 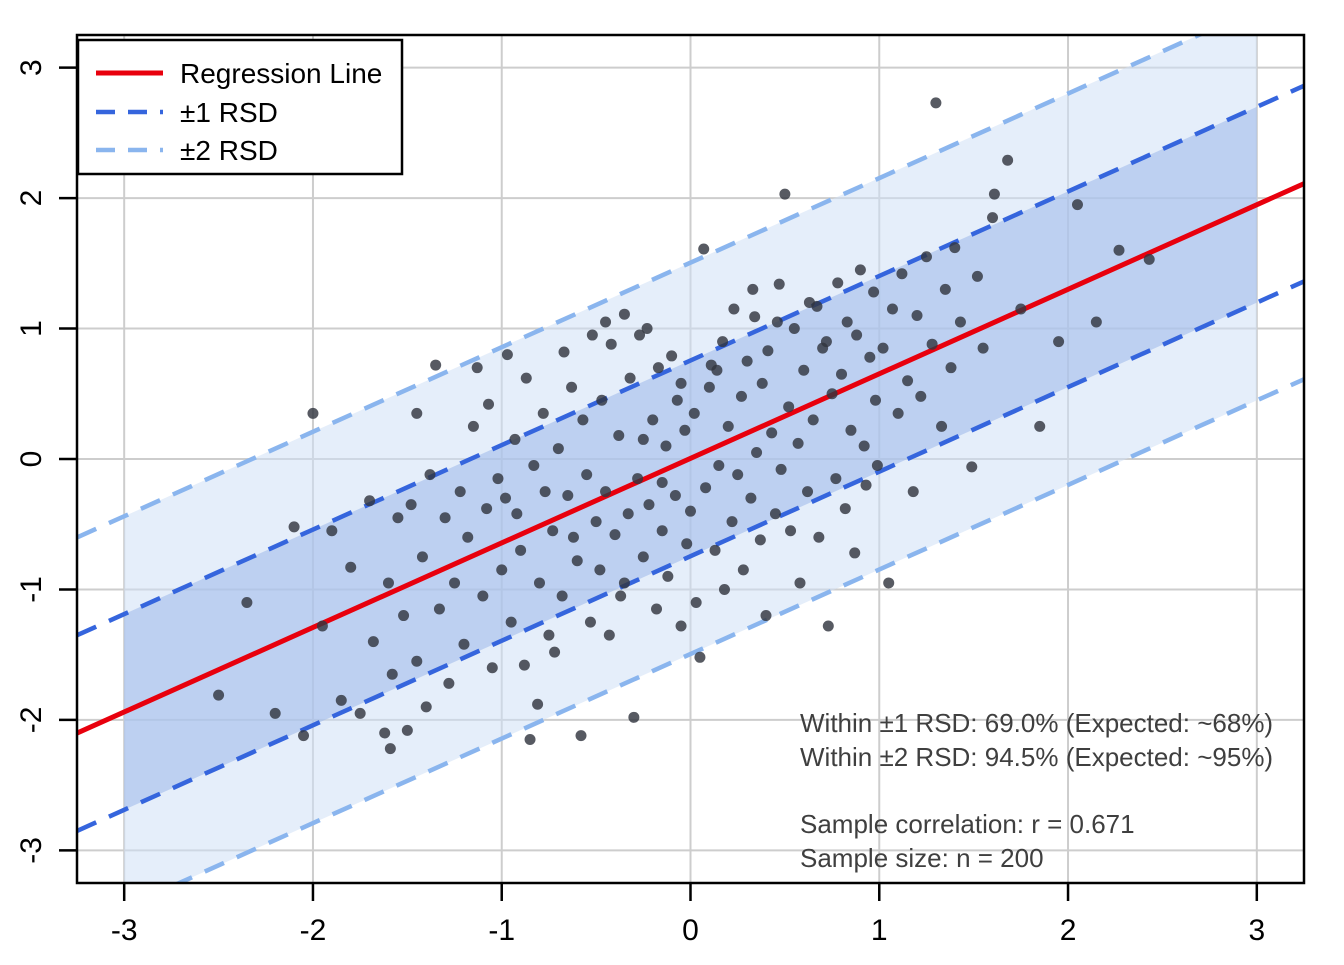 What do you see at coordinates (229, 112) in the screenshot?
I see `legend-1rsd-label: ±1 RSD` at bounding box center [229, 112].